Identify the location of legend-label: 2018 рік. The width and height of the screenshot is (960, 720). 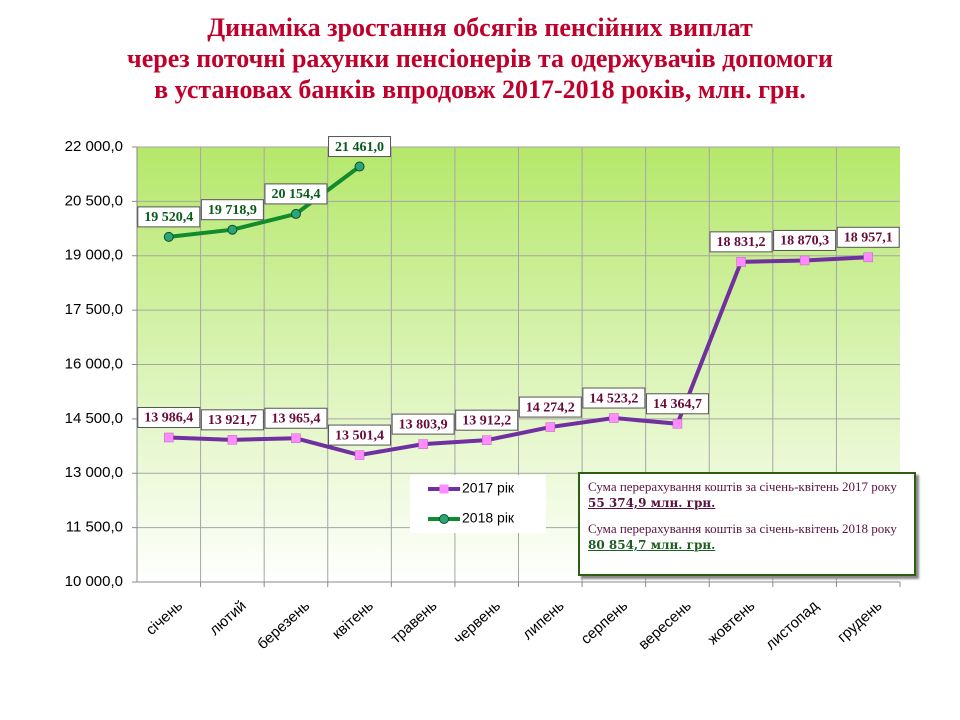
(488, 518).